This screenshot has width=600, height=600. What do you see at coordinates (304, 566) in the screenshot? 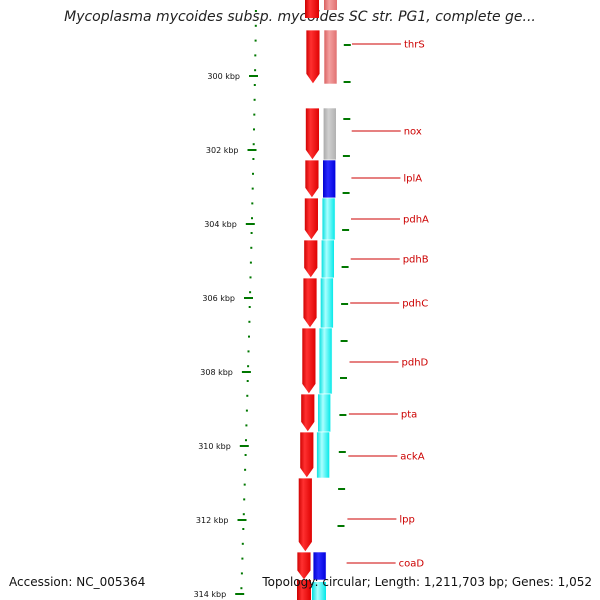
I see `gene-coaD` at bounding box center [304, 566].